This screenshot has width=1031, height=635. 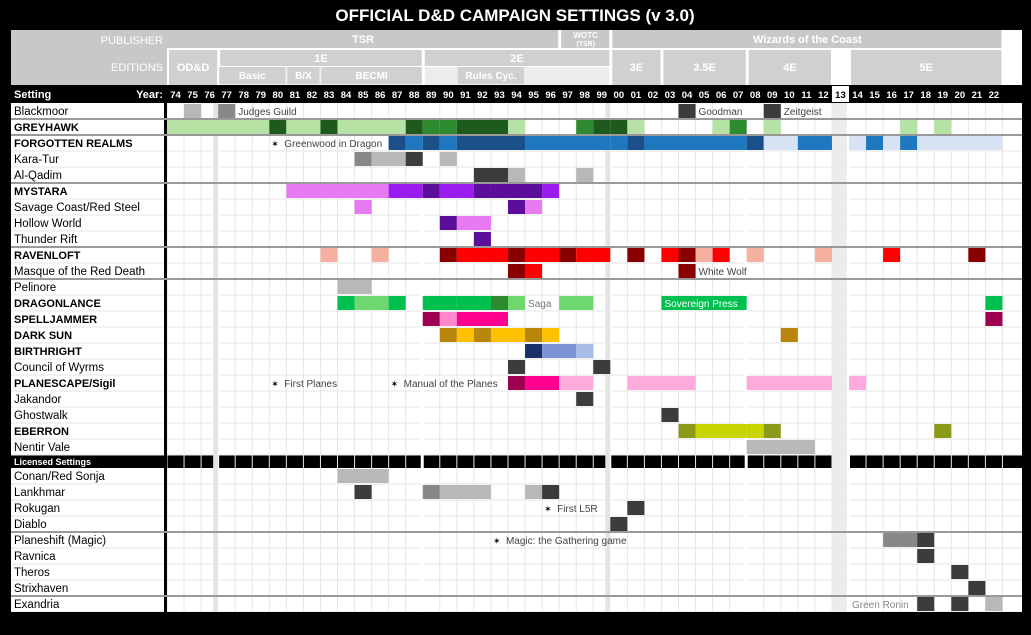 What do you see at coordinates (243, 95) in the screenshot?
I see `year-label: 78` at bounding box center [243, 95].